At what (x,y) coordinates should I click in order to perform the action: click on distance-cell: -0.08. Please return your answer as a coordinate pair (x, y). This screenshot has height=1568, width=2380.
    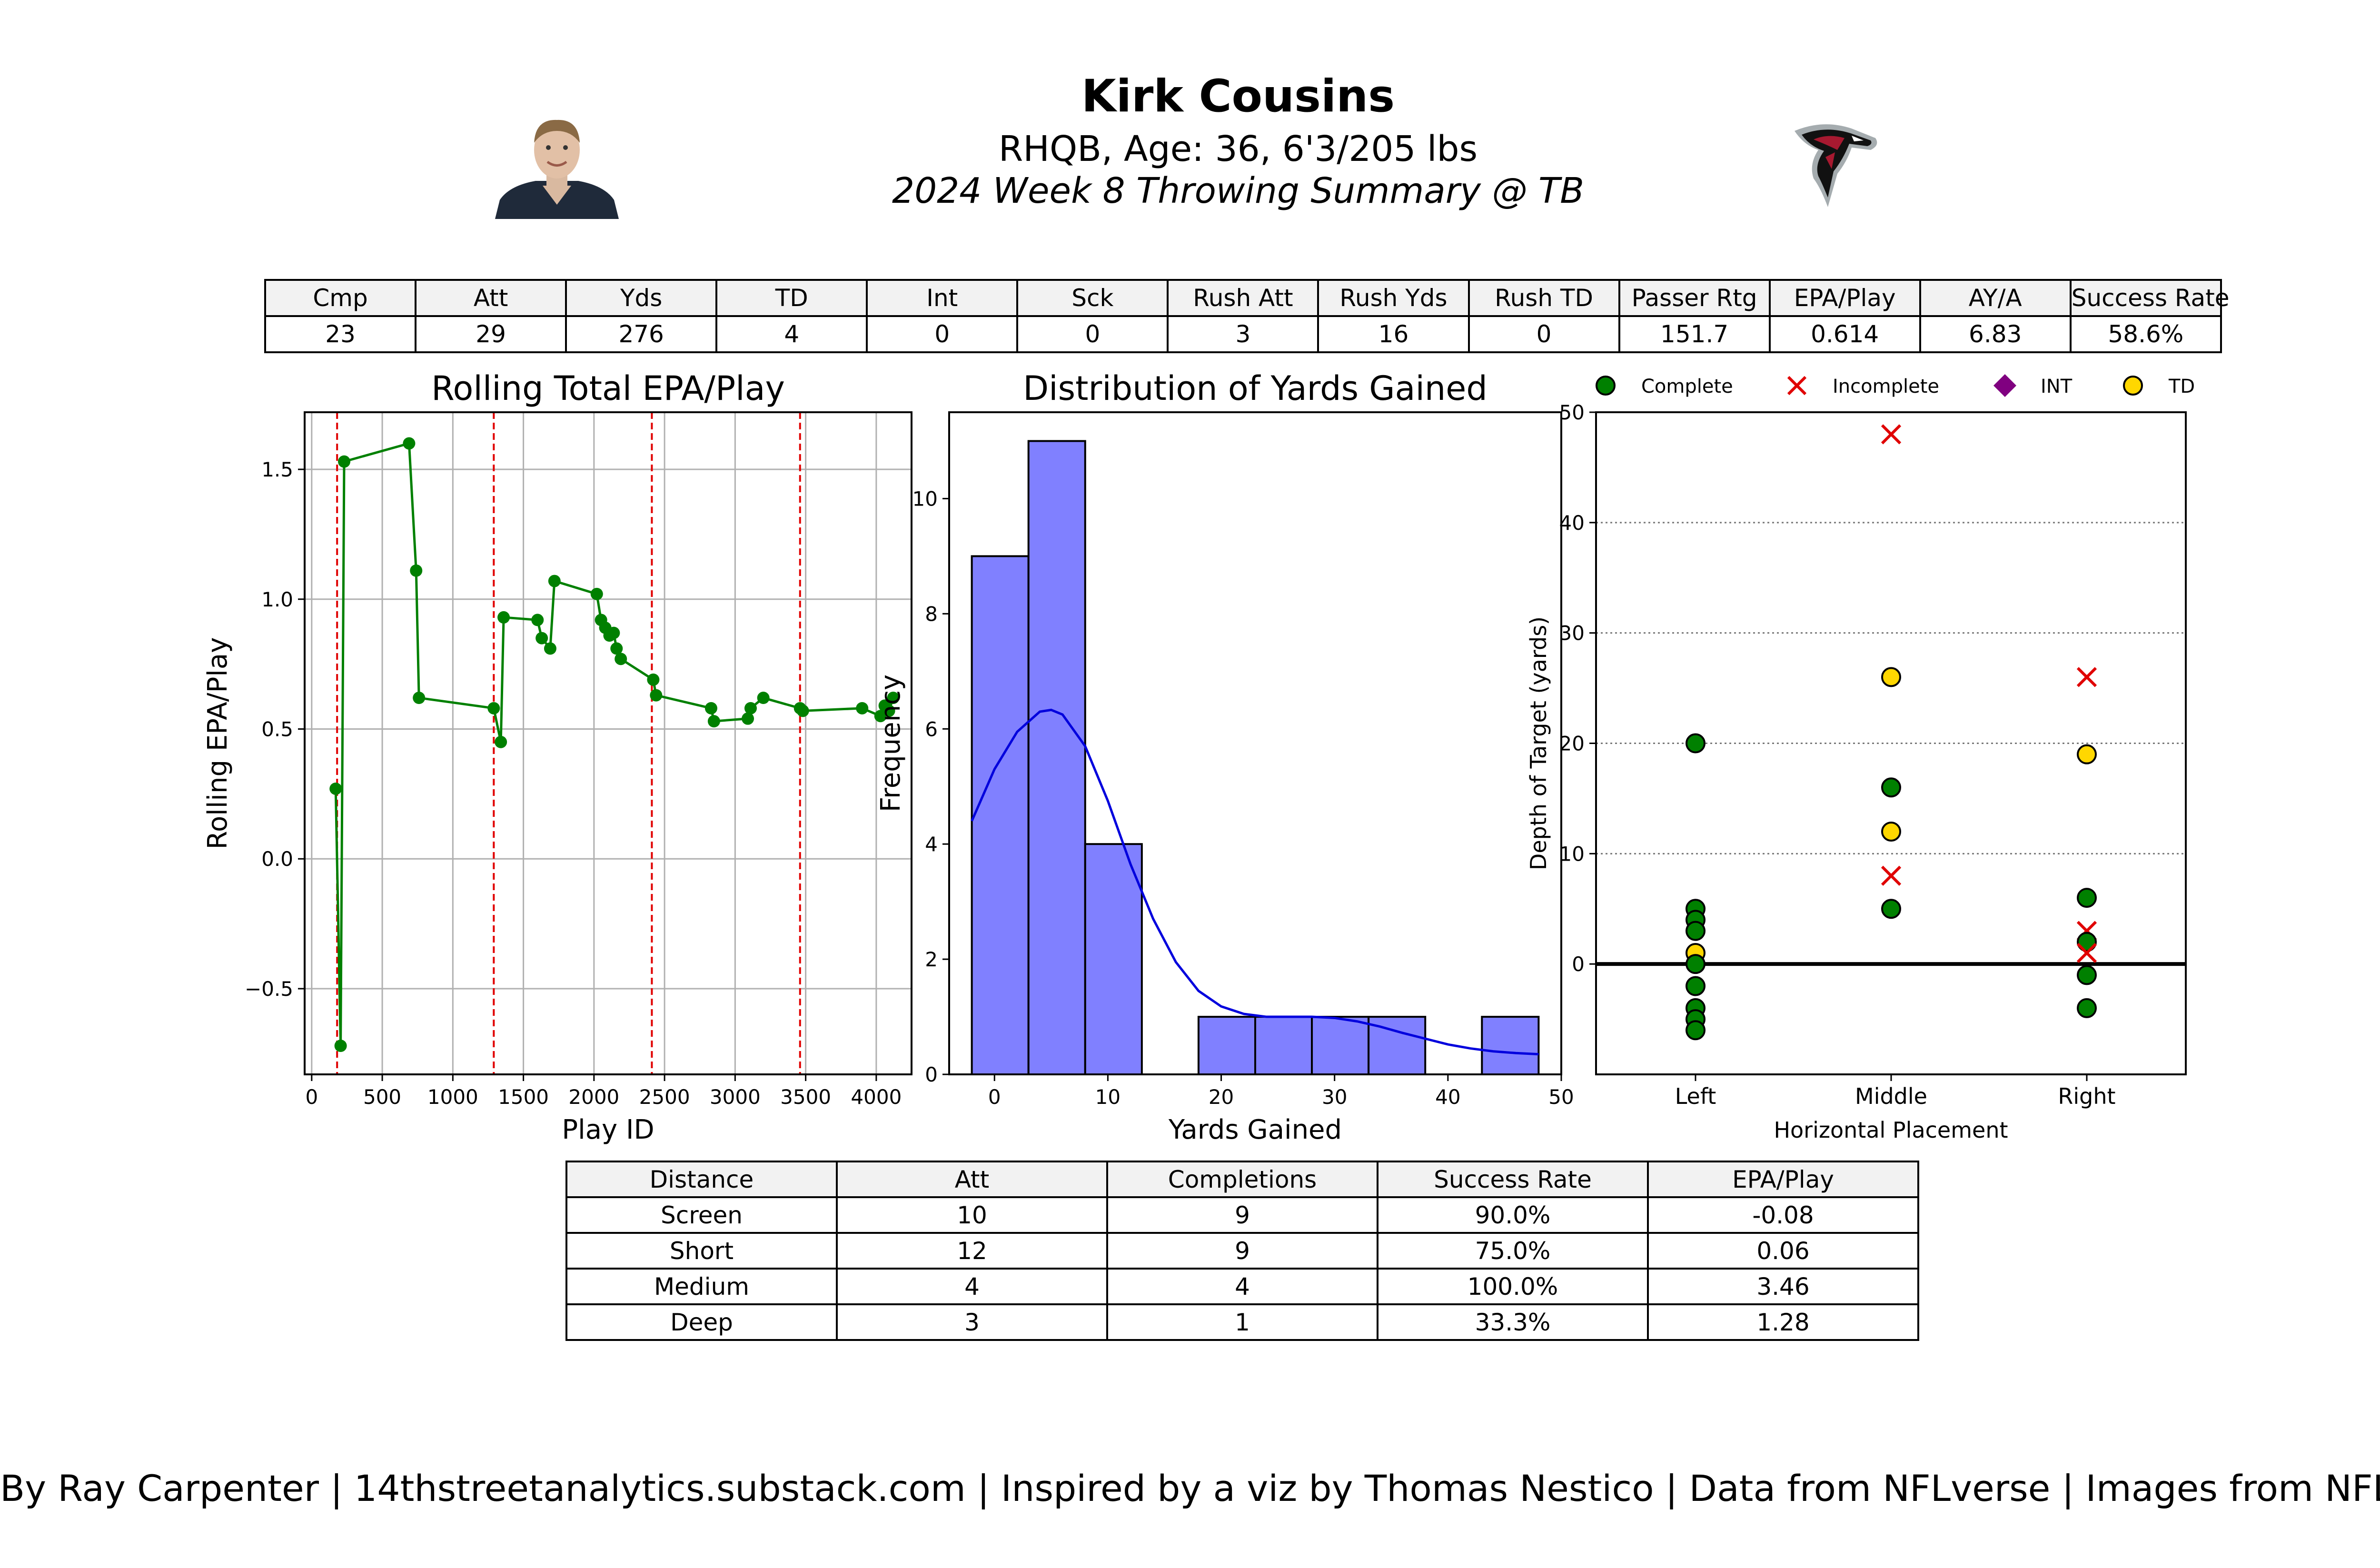
    Looking at the image, I should click on (1783, 1215).